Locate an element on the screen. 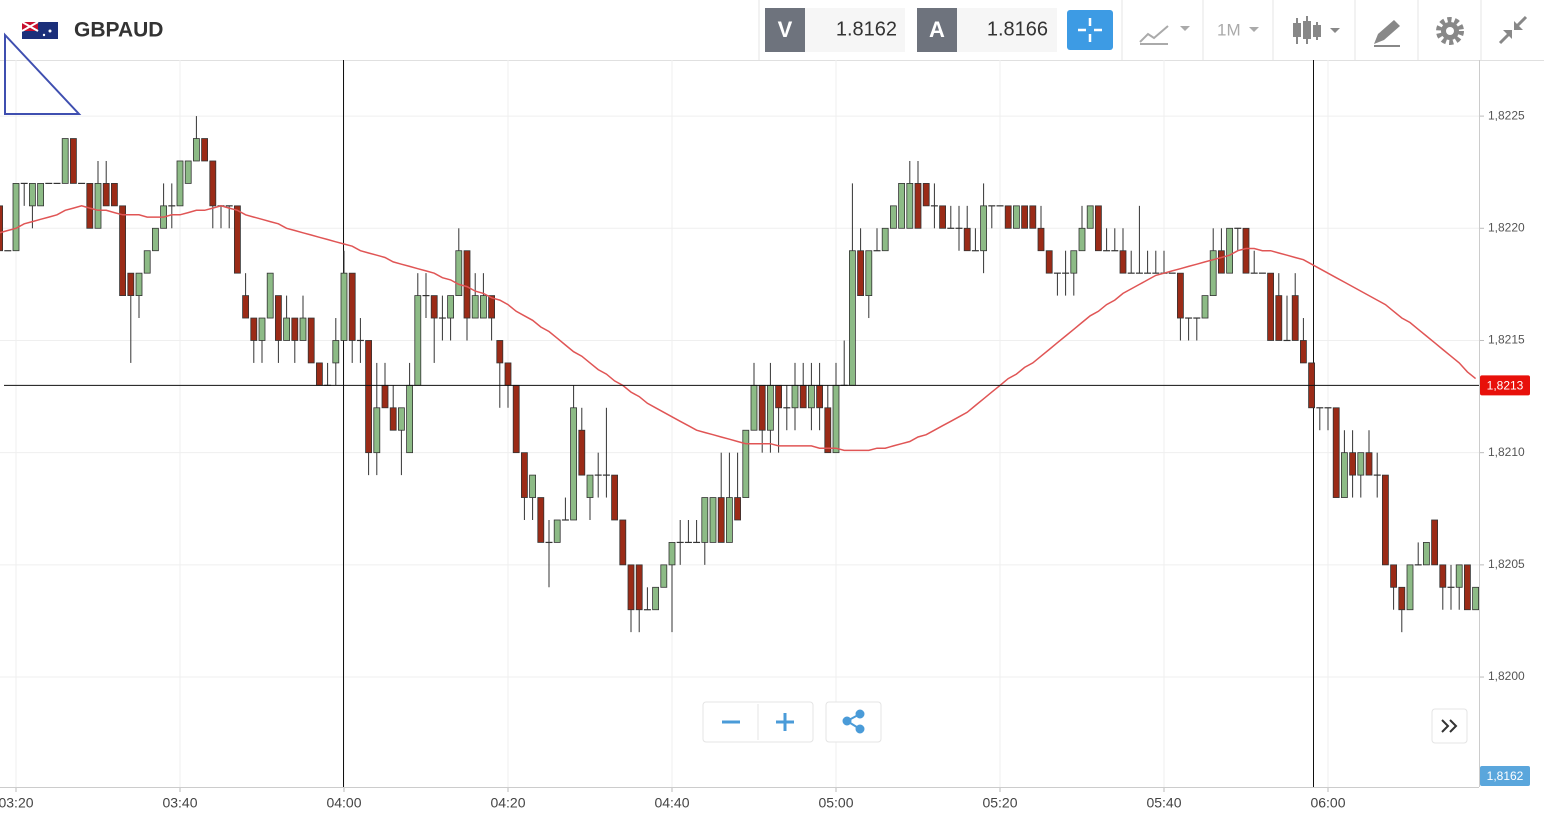 The width and height of the screenshot is (1544, 818). ask-button is located at coordinates (937, 30).